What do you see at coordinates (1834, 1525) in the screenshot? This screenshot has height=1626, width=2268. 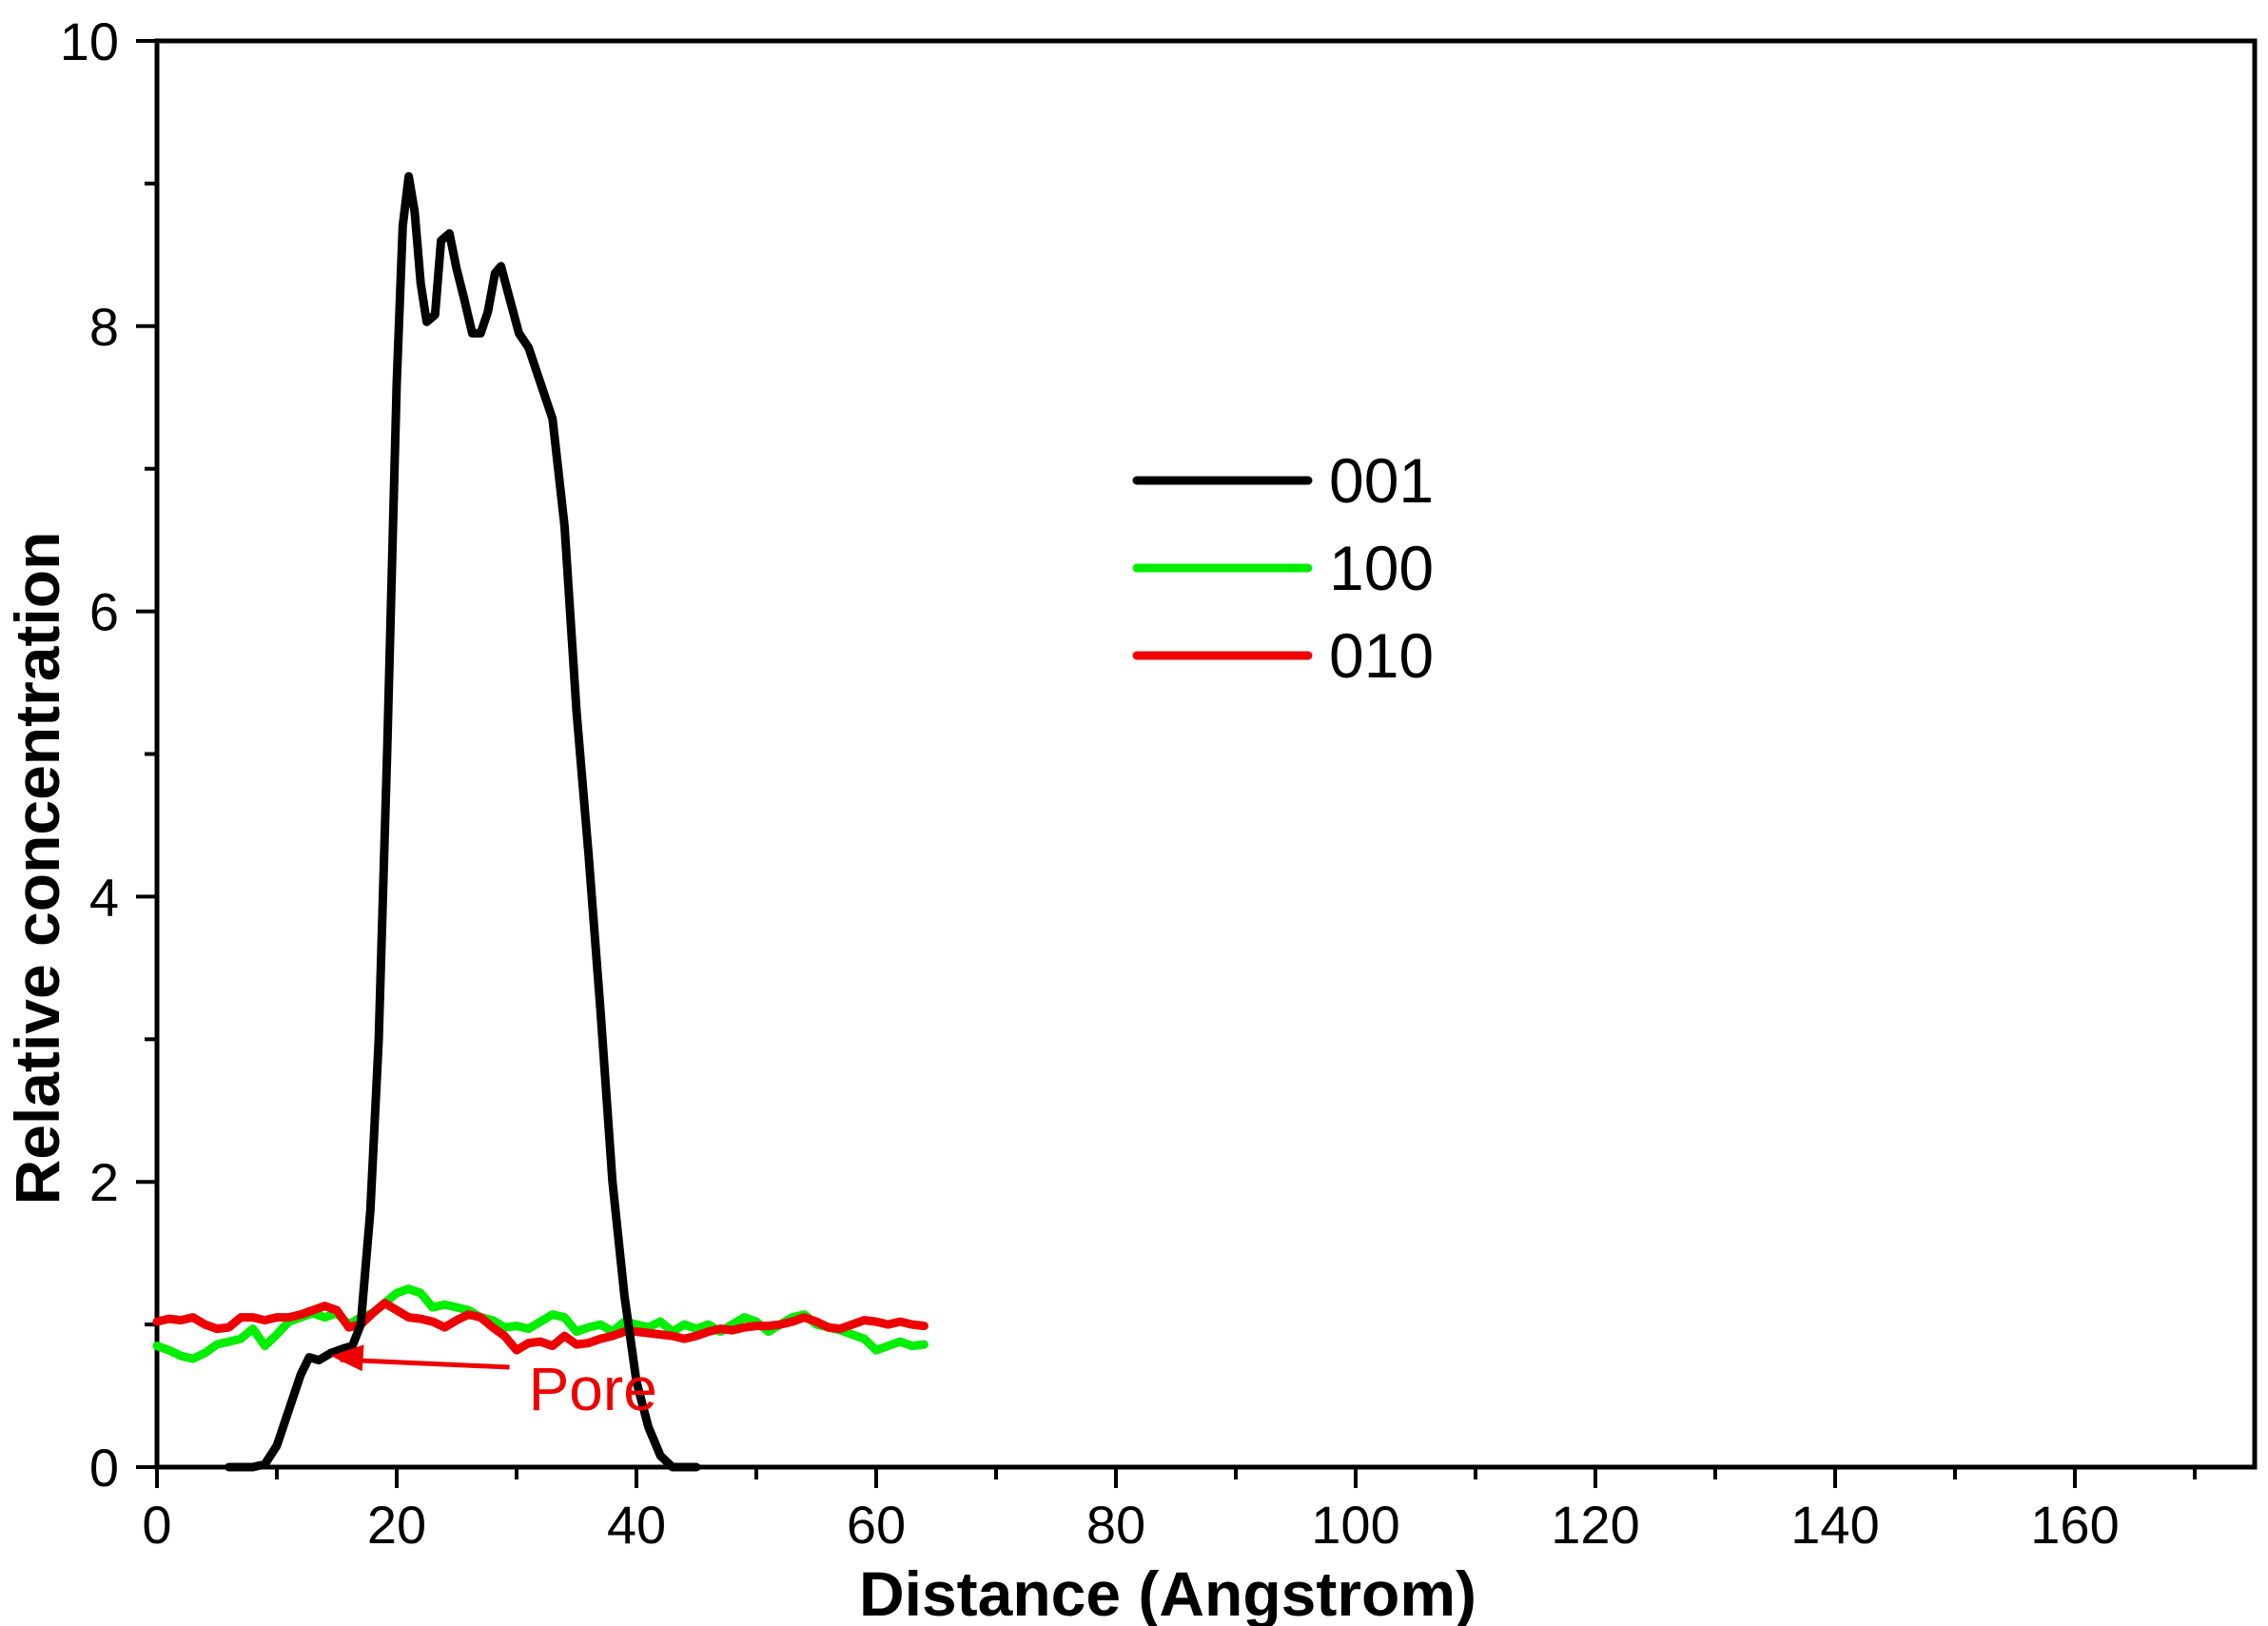 I see `x-tick-label: 140` at bounding box center [1834, 1525].